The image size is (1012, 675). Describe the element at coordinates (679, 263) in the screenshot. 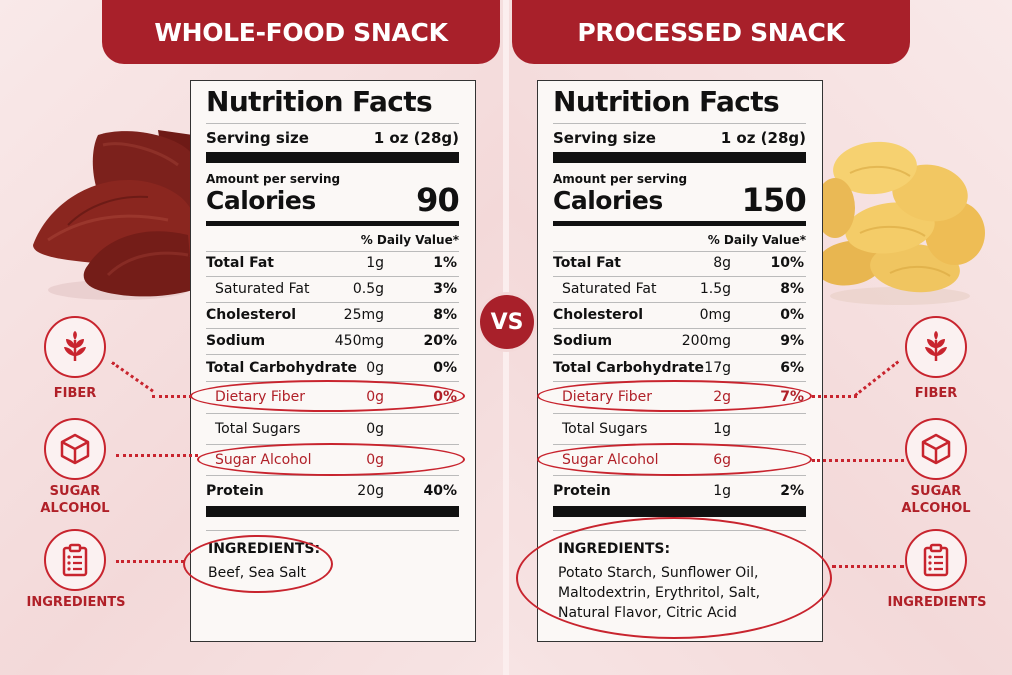

I see `nutrient-row-total-fat: Total Fat 8g 10%` at that location.